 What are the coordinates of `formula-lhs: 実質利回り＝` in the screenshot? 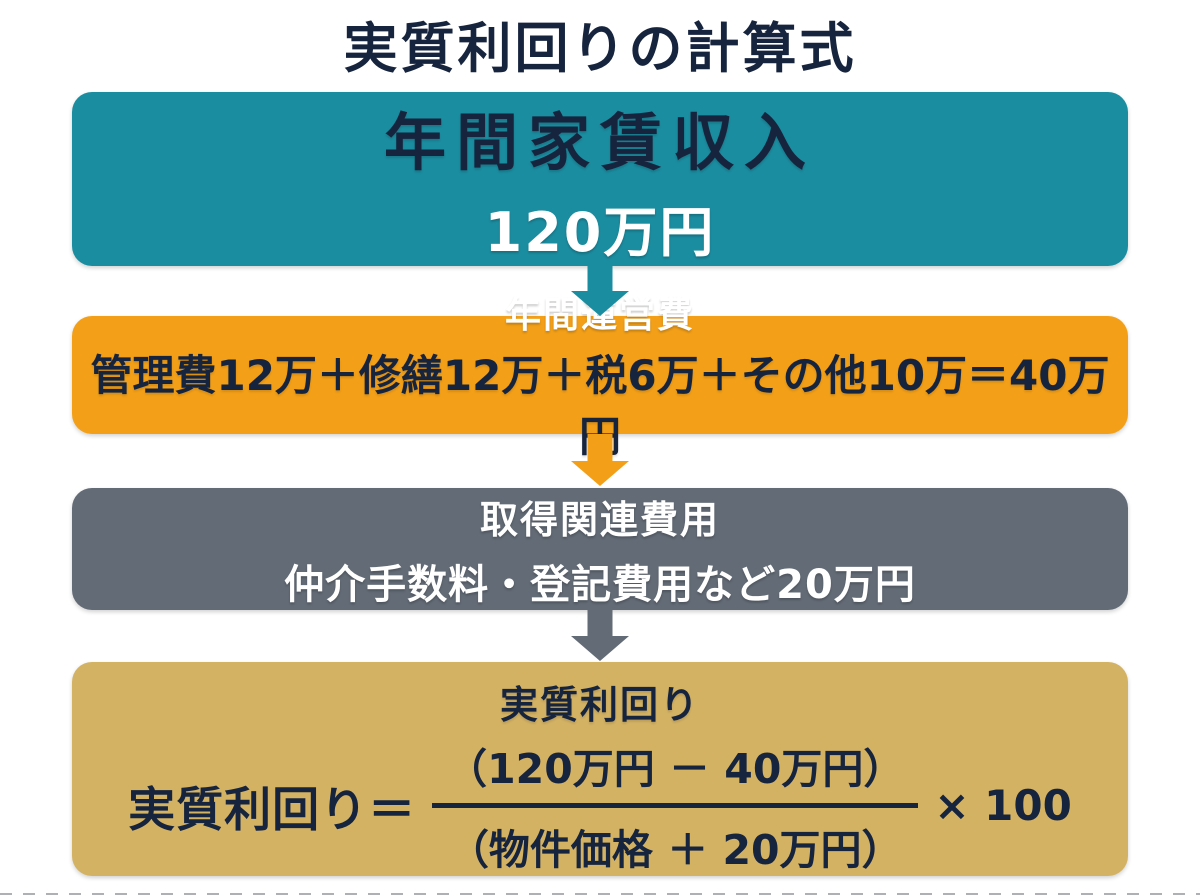 It's located at (272, 810).